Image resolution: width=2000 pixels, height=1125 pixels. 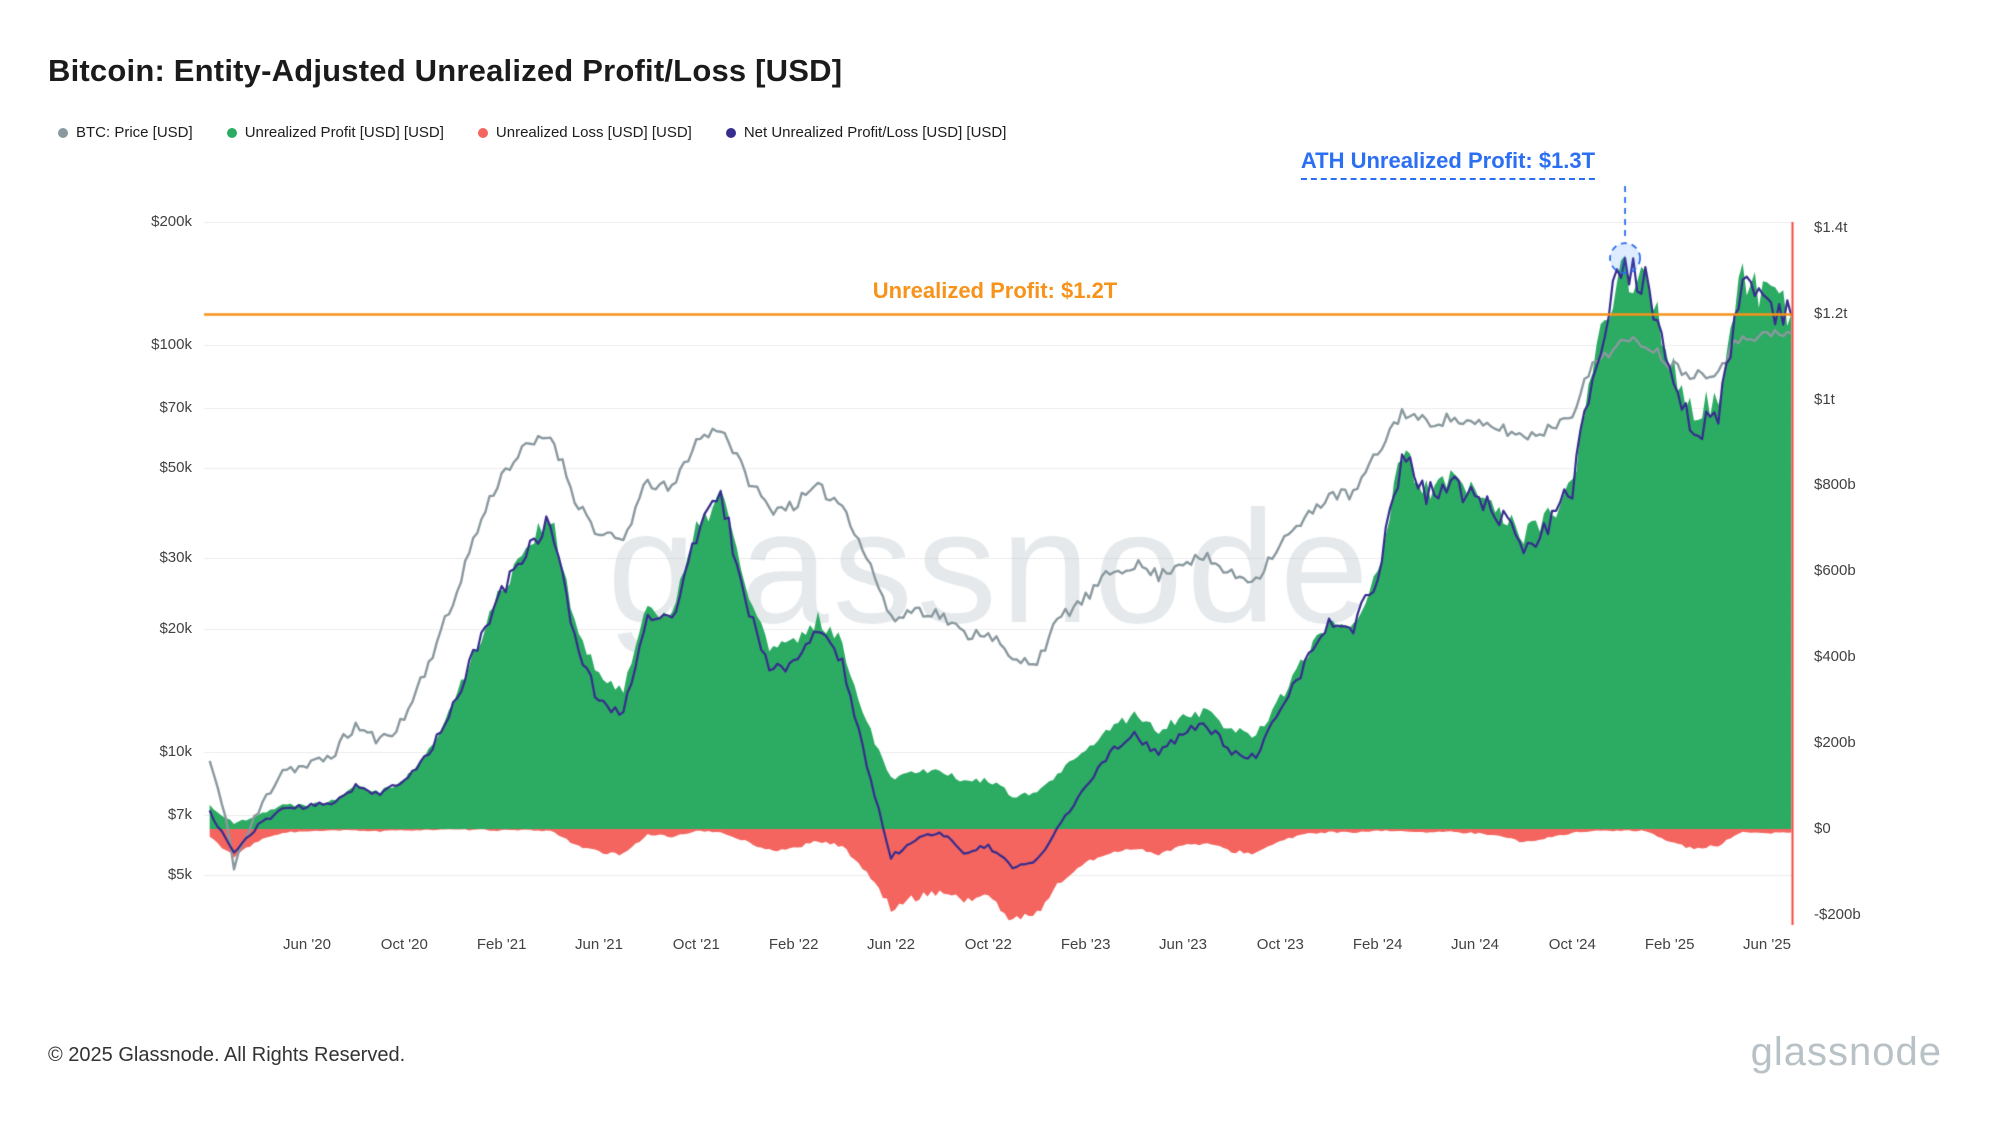 What do you see at coordinates (175, 557) in the screenshot?
I see `left-axis-tick: $30k` at bounding box center [175, 557].